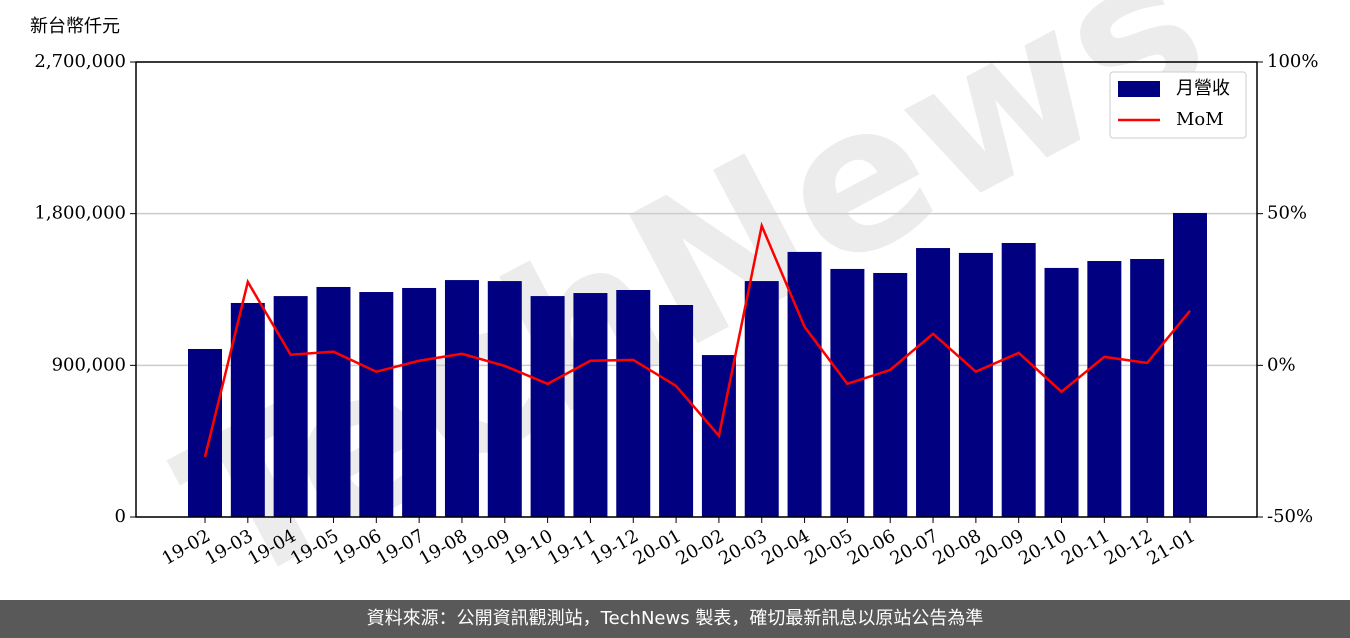 The image size is (1350, 638). Describe the element at coordinates (571, 547) in the screenshot. I see `x-tick-label: 19-11` at that location.